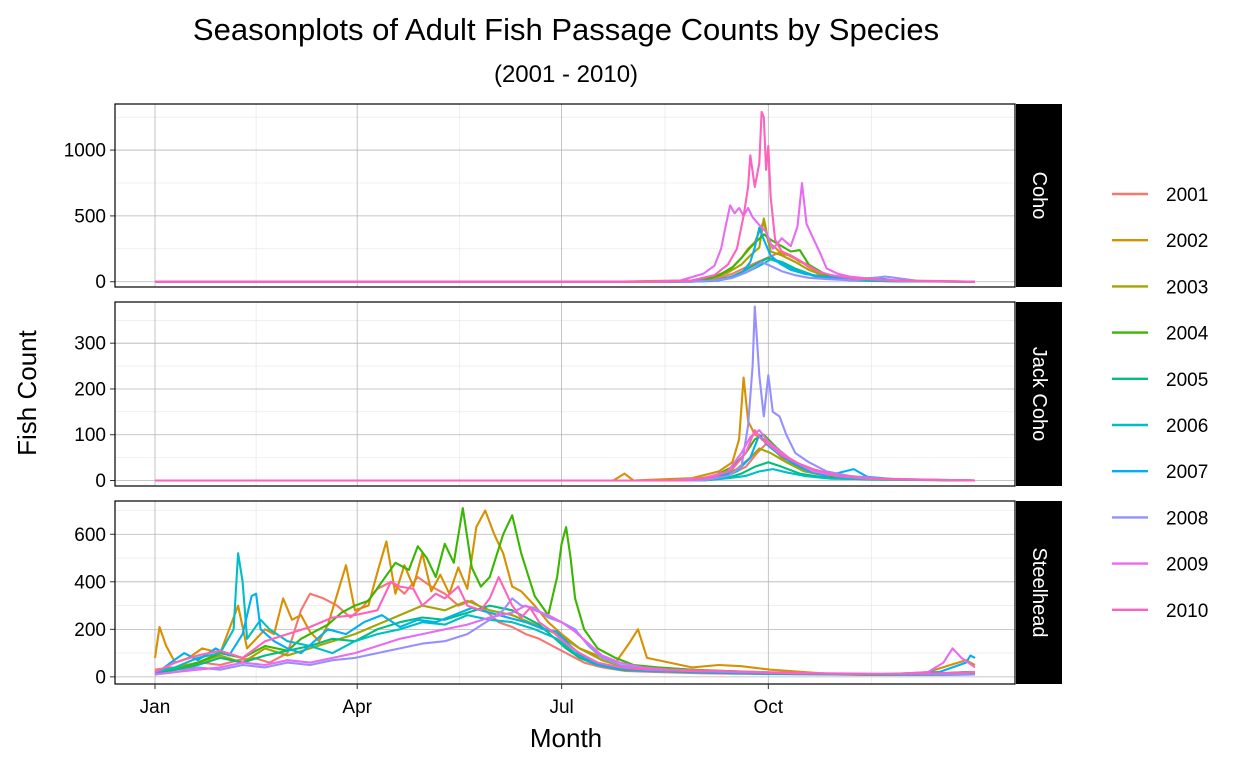 This screenshot has width=1248, height=768. Describe the element at coordinates (1160, 565) in the screenshot. I see `legend-item-2009: 2009` at that location.